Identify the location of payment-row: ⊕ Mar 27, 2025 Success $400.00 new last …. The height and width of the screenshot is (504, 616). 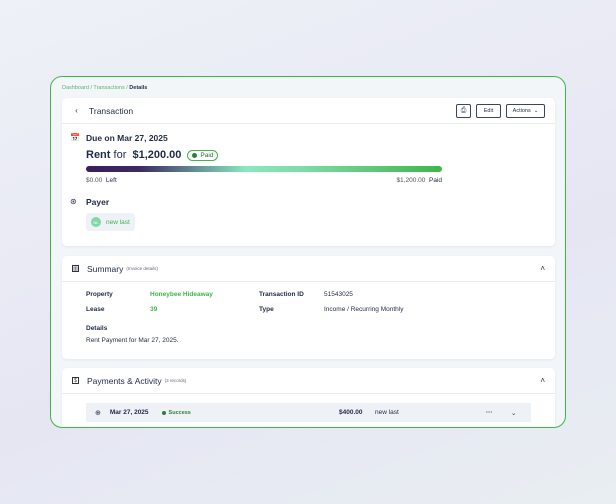
(308, 412).